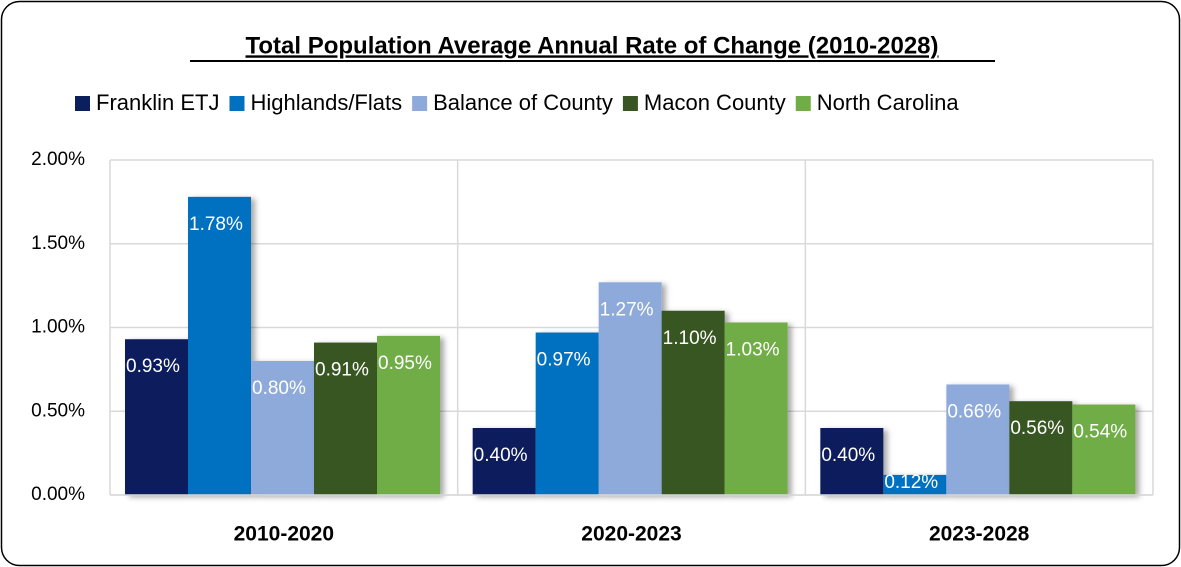 The height and width of the screenshot is (567, 1181). What do you see at coordinates (564, 360) in the screenshot?
I see `data-label: 0.97%` at bounding box center [564, 360].